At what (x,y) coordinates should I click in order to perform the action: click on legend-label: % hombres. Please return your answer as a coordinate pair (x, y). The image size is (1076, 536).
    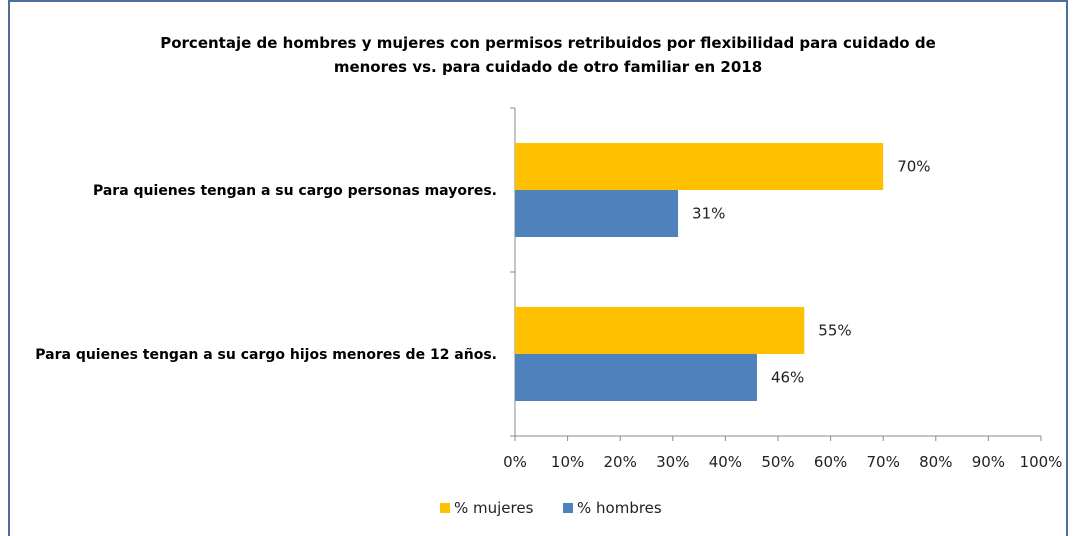
    Looking at the image, I should click on (619, 508).